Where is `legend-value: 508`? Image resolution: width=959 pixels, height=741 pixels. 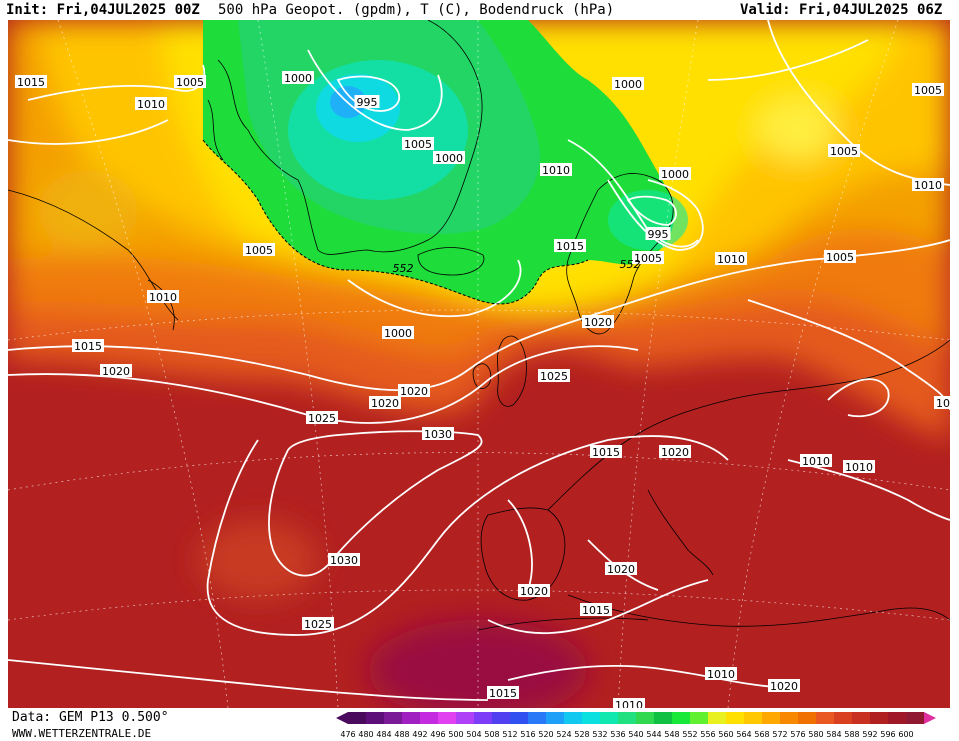 legend-value: 508 is located at coordinates (491, 734).